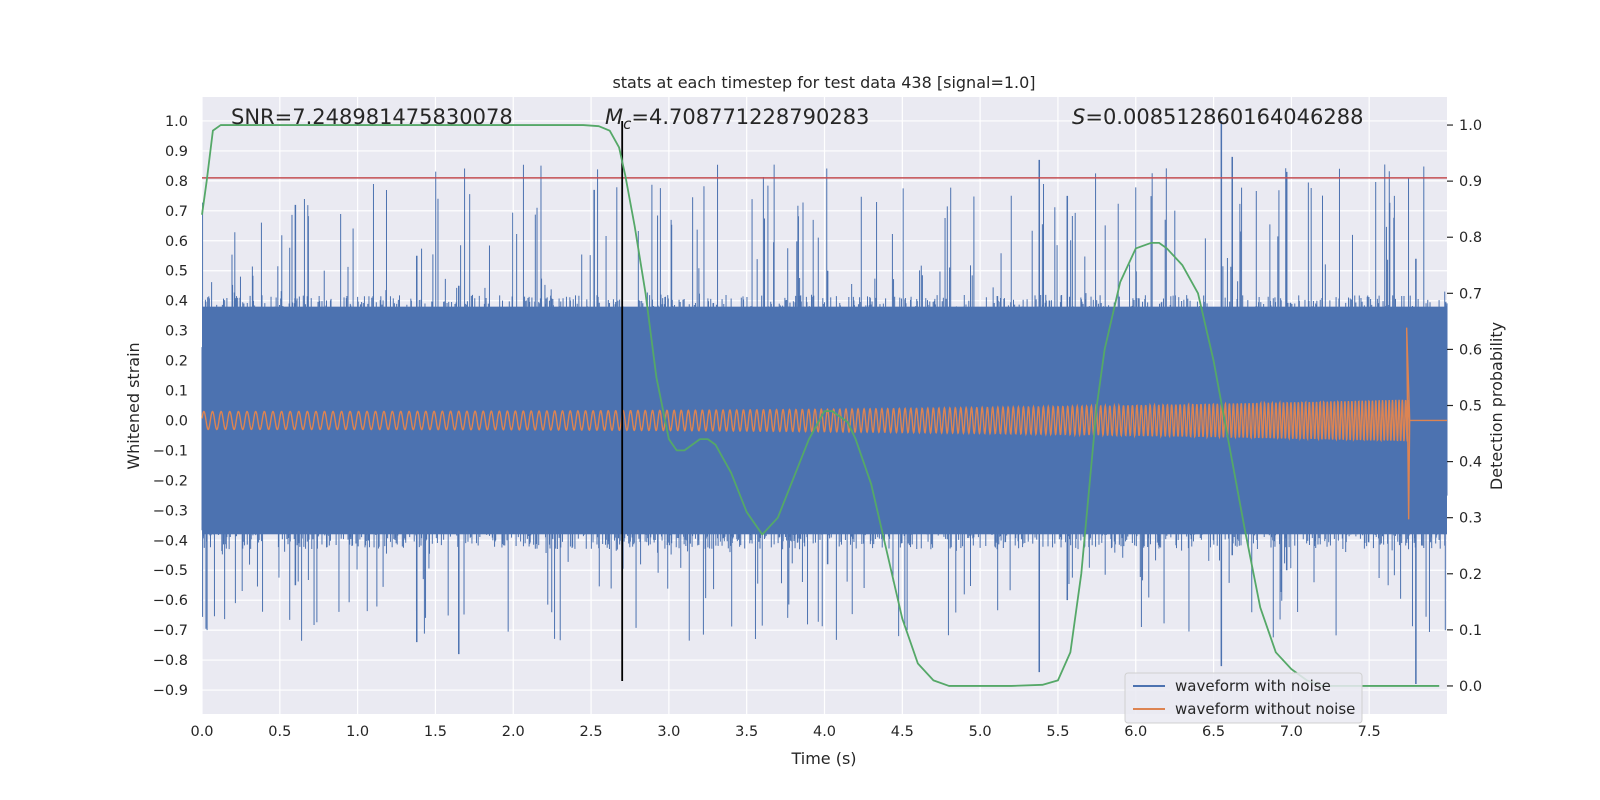 Image resolution: width=1600 pixels, height=800 pixels. Describe the element at coordinates (1057, 732) in the screenshot. I see `x-tick-label: 5.5` at that location.